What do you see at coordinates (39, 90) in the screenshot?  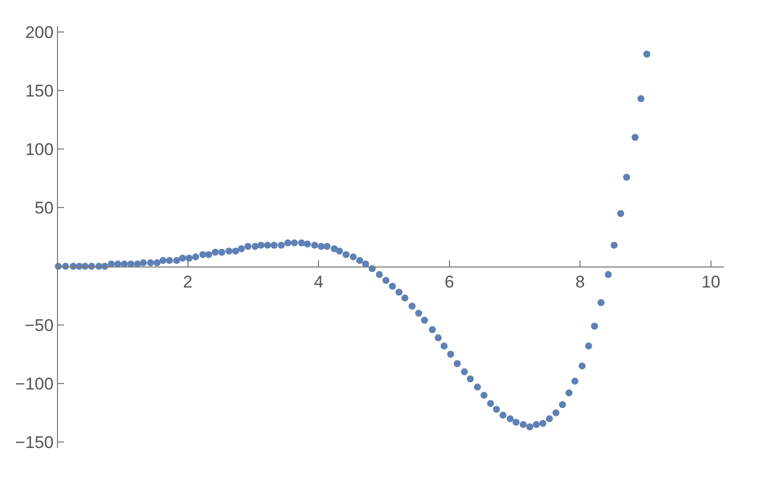 I see `y-tick-label: 150` at bounding box center [39, 90].